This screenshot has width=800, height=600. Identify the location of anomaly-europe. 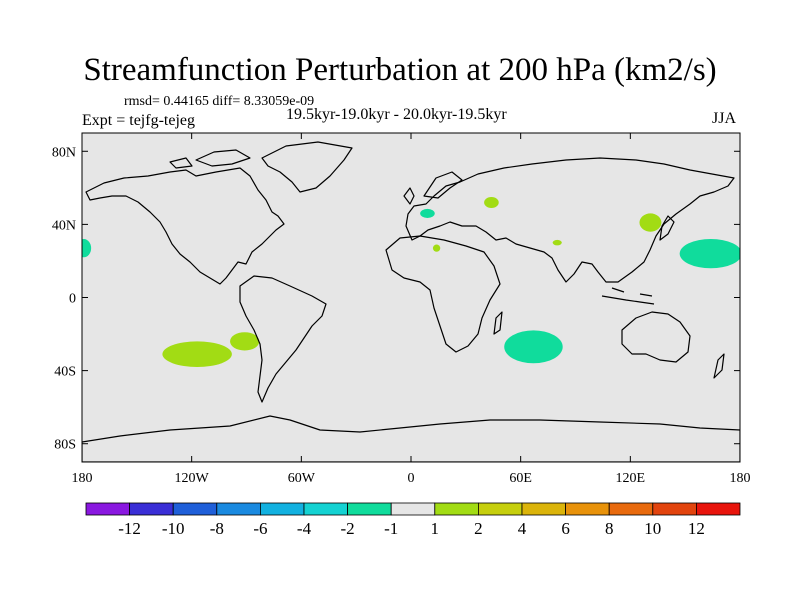
(427, 213).